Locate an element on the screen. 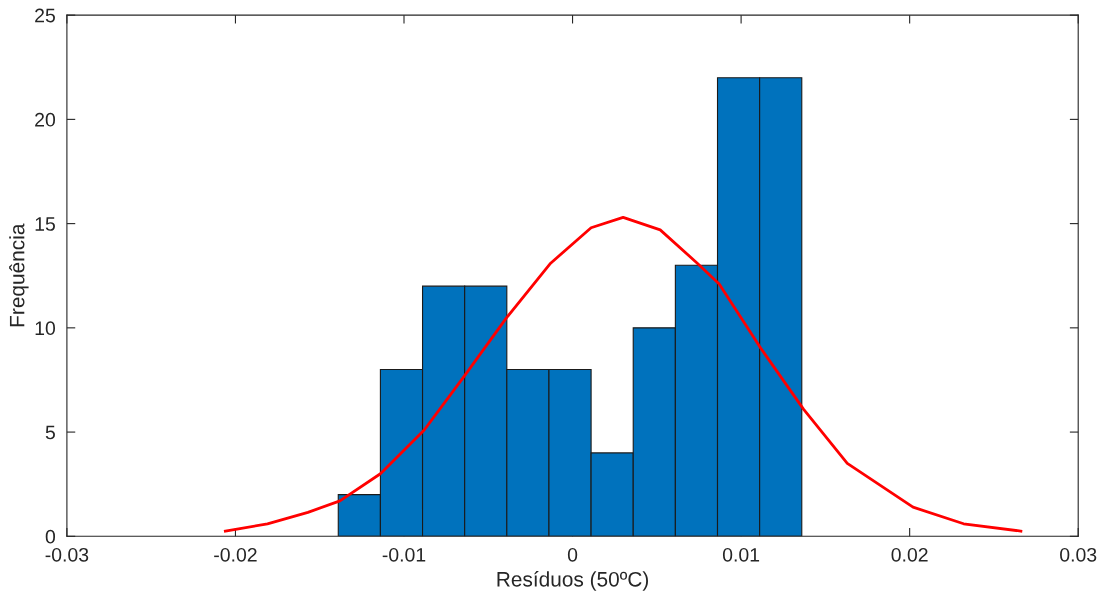 The height and width of the screenshot is (606, 1115). y-tick-label: 10 is located at coordinates (45, 328).